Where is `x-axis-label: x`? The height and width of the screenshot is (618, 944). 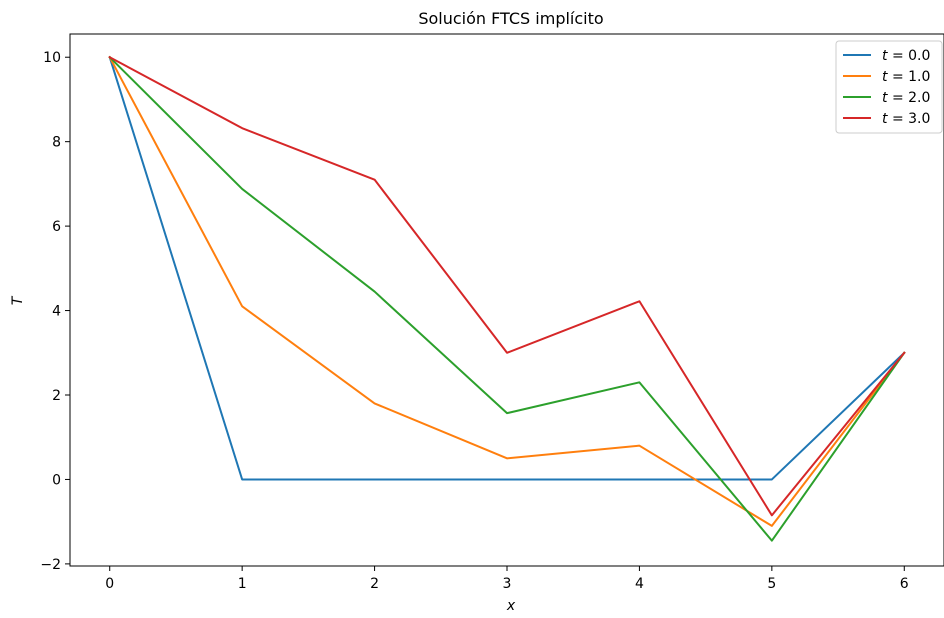 x-axis-label: x is located at coordinates (511, 606).